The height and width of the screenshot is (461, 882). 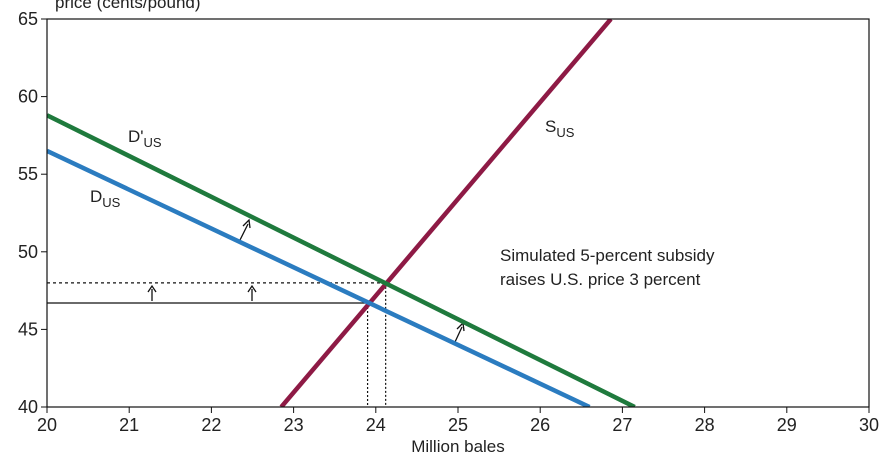 I want to click on x-tick-label: 26, so click(x=540, y=425).